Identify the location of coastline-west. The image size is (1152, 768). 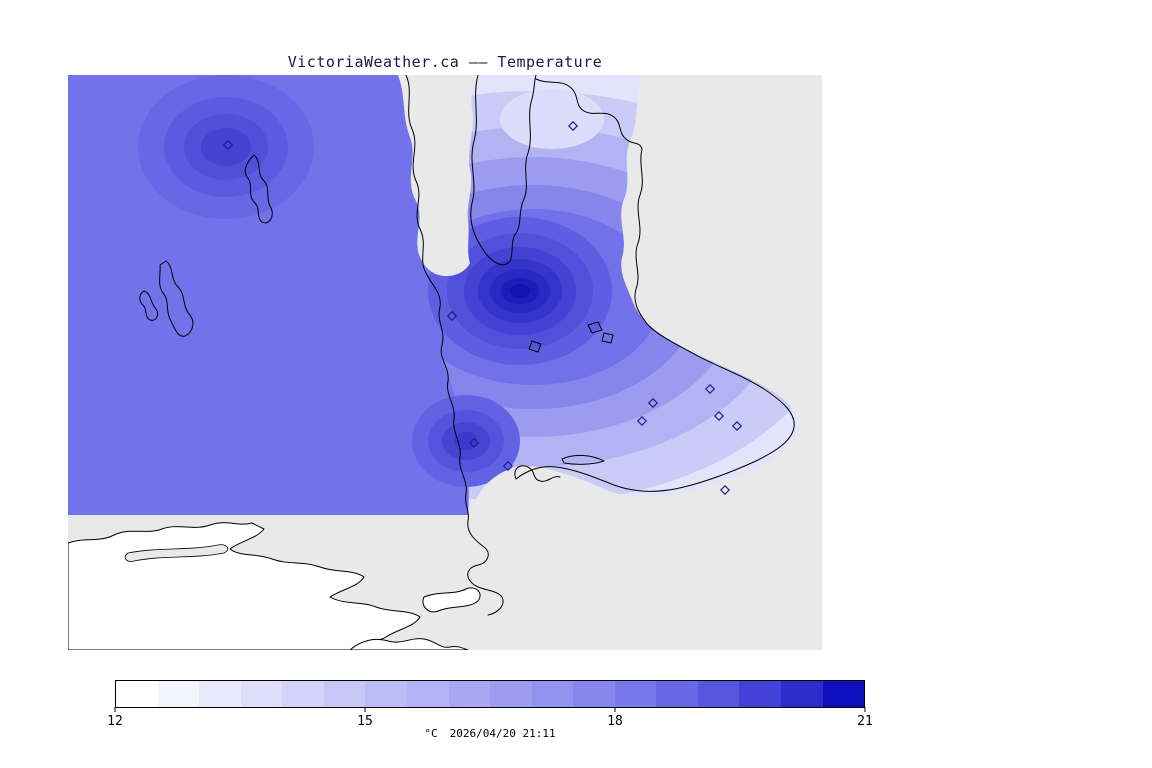
(454, 345).